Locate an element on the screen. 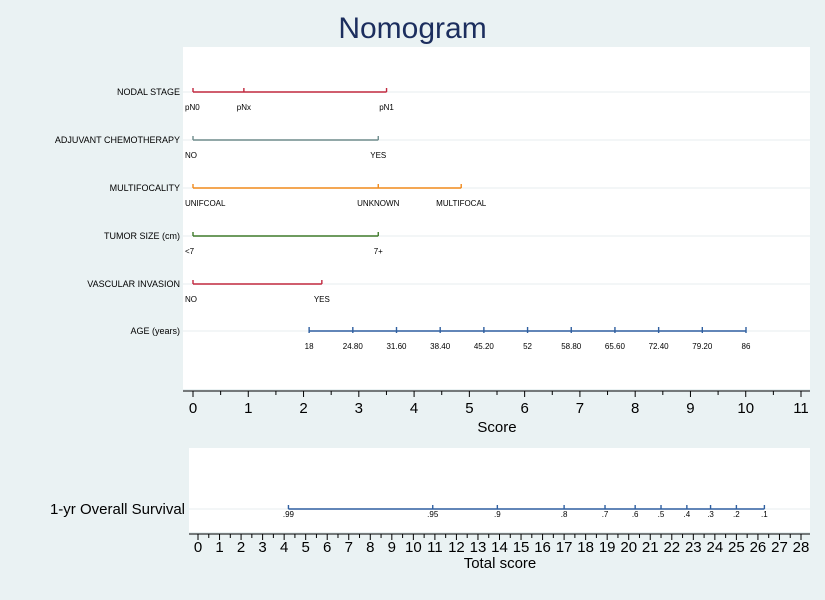 This screenshot has height=600, width=825. total-tick-label: 22 is located at coordinates (671, 547).